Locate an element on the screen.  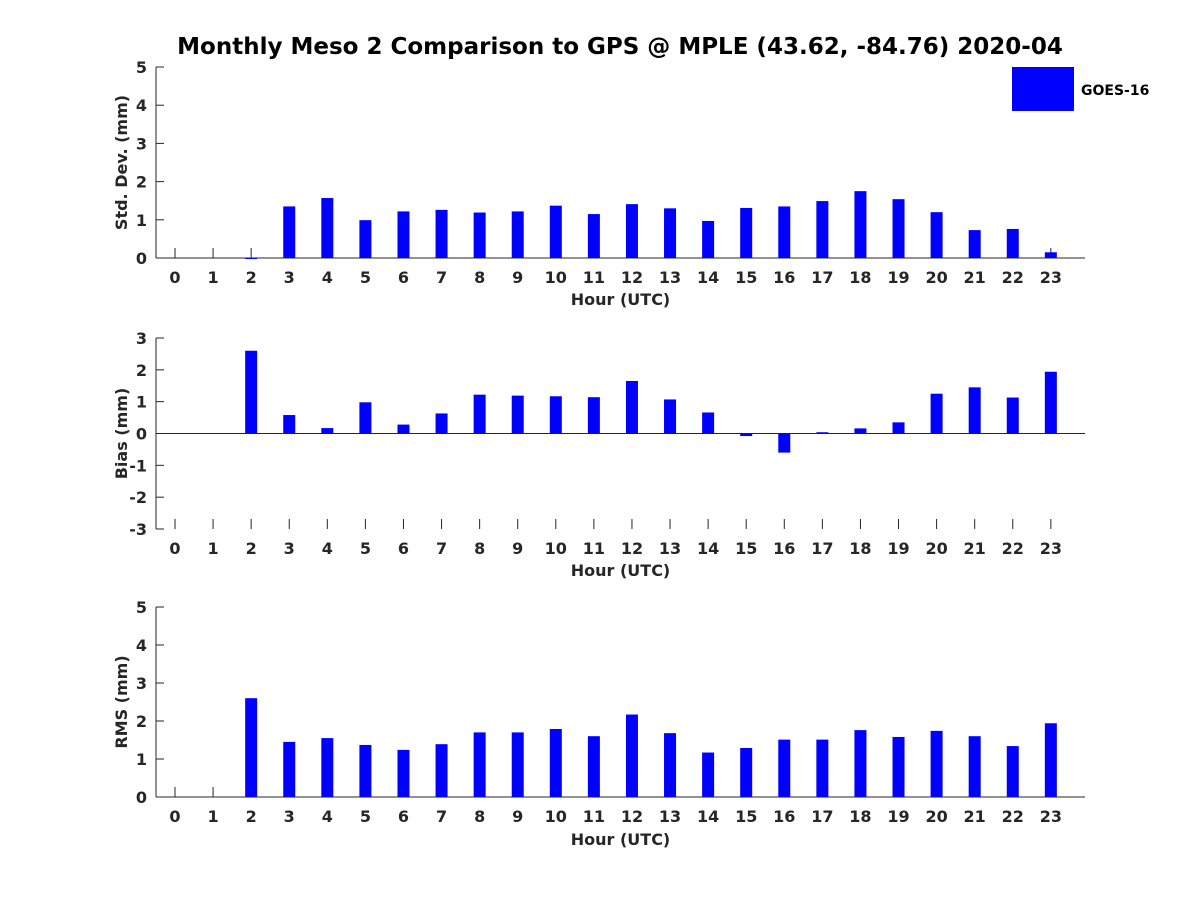
x-tick-label: 12 is located at coordinates (632, 277).